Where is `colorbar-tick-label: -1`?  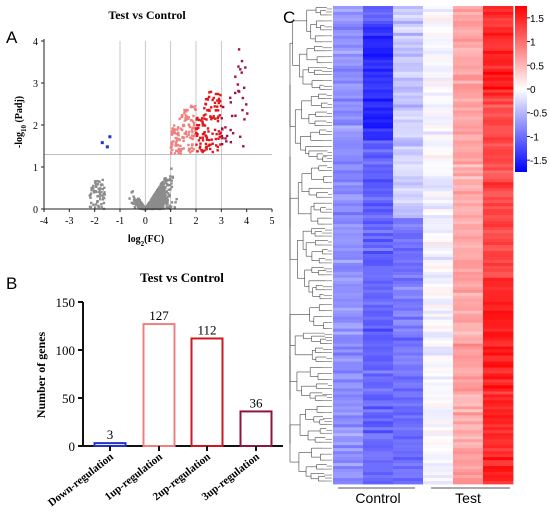
colorbar-tick-label: -1 is located at coordinates (534, 137).